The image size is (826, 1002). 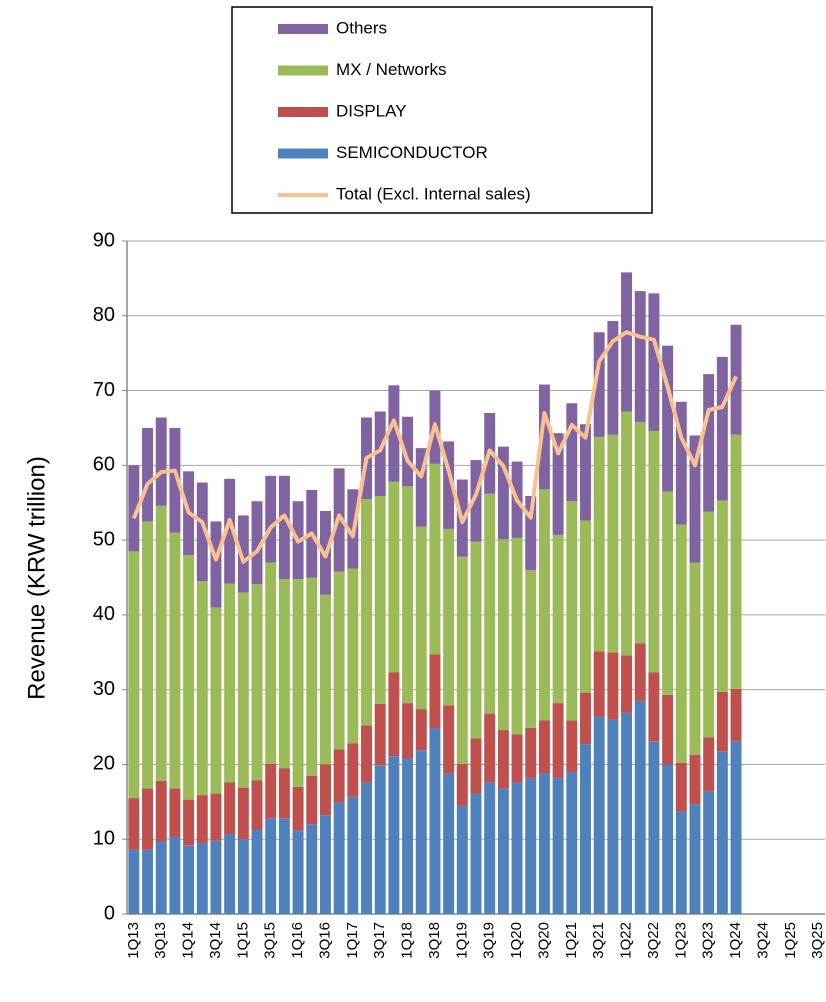 I want to click on x-tick-label: 1Q21, so click(x=571, y=940).